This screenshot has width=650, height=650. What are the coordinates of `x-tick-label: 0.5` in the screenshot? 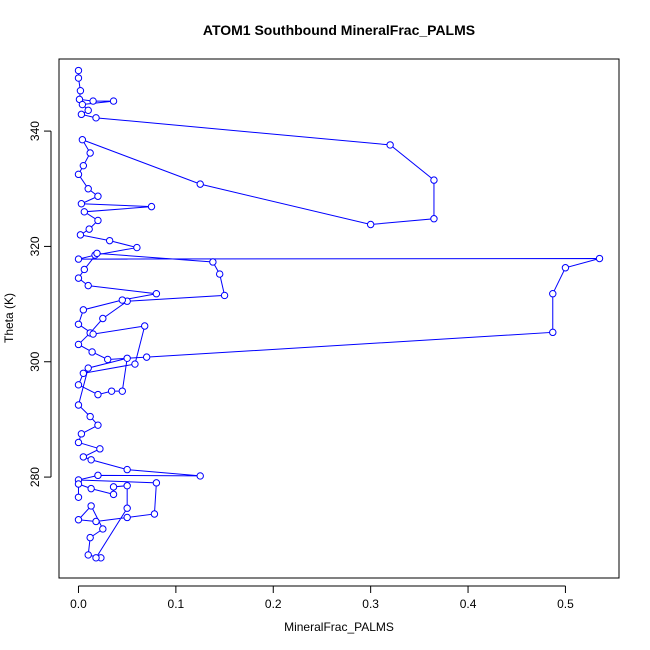 It's located at (565, 604).